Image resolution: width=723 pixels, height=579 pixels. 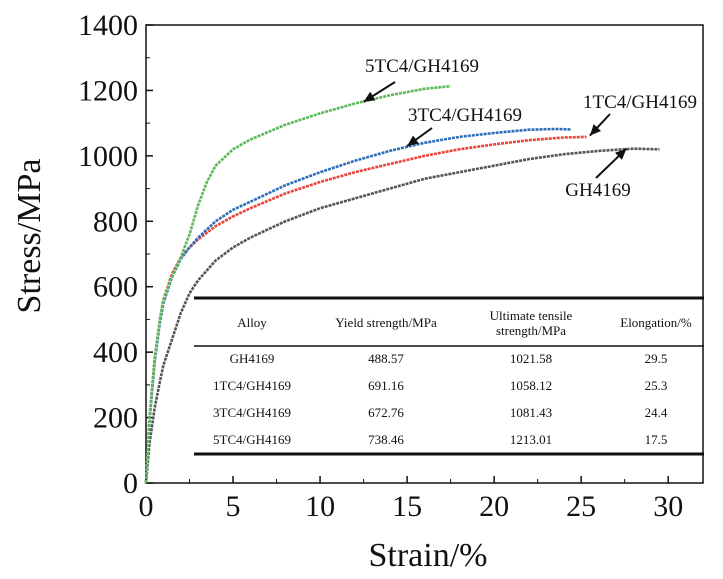 What do you see at coordinates (115, 254) in the screenshot?
I see `y-axis-ticks: 0 200 400 600 800 1000 1200 1400` at bounding box center [115, 254].